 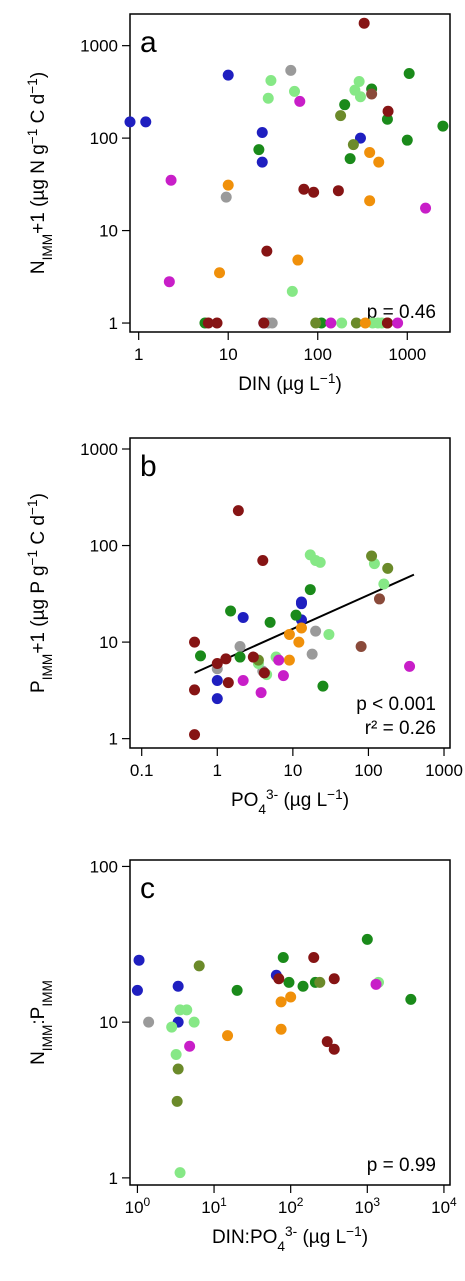 I want to click on x-tick-label: 10², so click(x=291, y=1206).